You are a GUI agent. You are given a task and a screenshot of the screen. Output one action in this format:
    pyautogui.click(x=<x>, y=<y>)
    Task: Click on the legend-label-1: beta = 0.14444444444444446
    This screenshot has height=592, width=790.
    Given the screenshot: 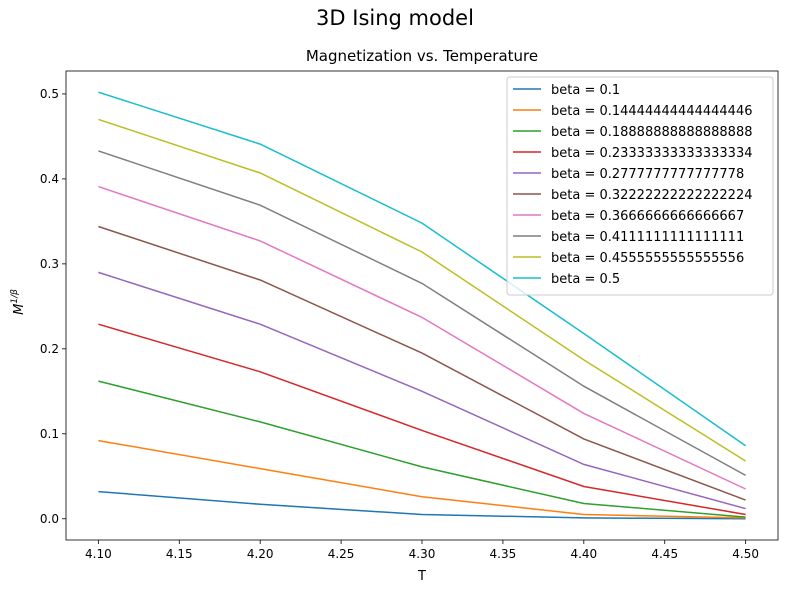 What is the action you would take?
    pyautogui.click(x=651, y=111)
    